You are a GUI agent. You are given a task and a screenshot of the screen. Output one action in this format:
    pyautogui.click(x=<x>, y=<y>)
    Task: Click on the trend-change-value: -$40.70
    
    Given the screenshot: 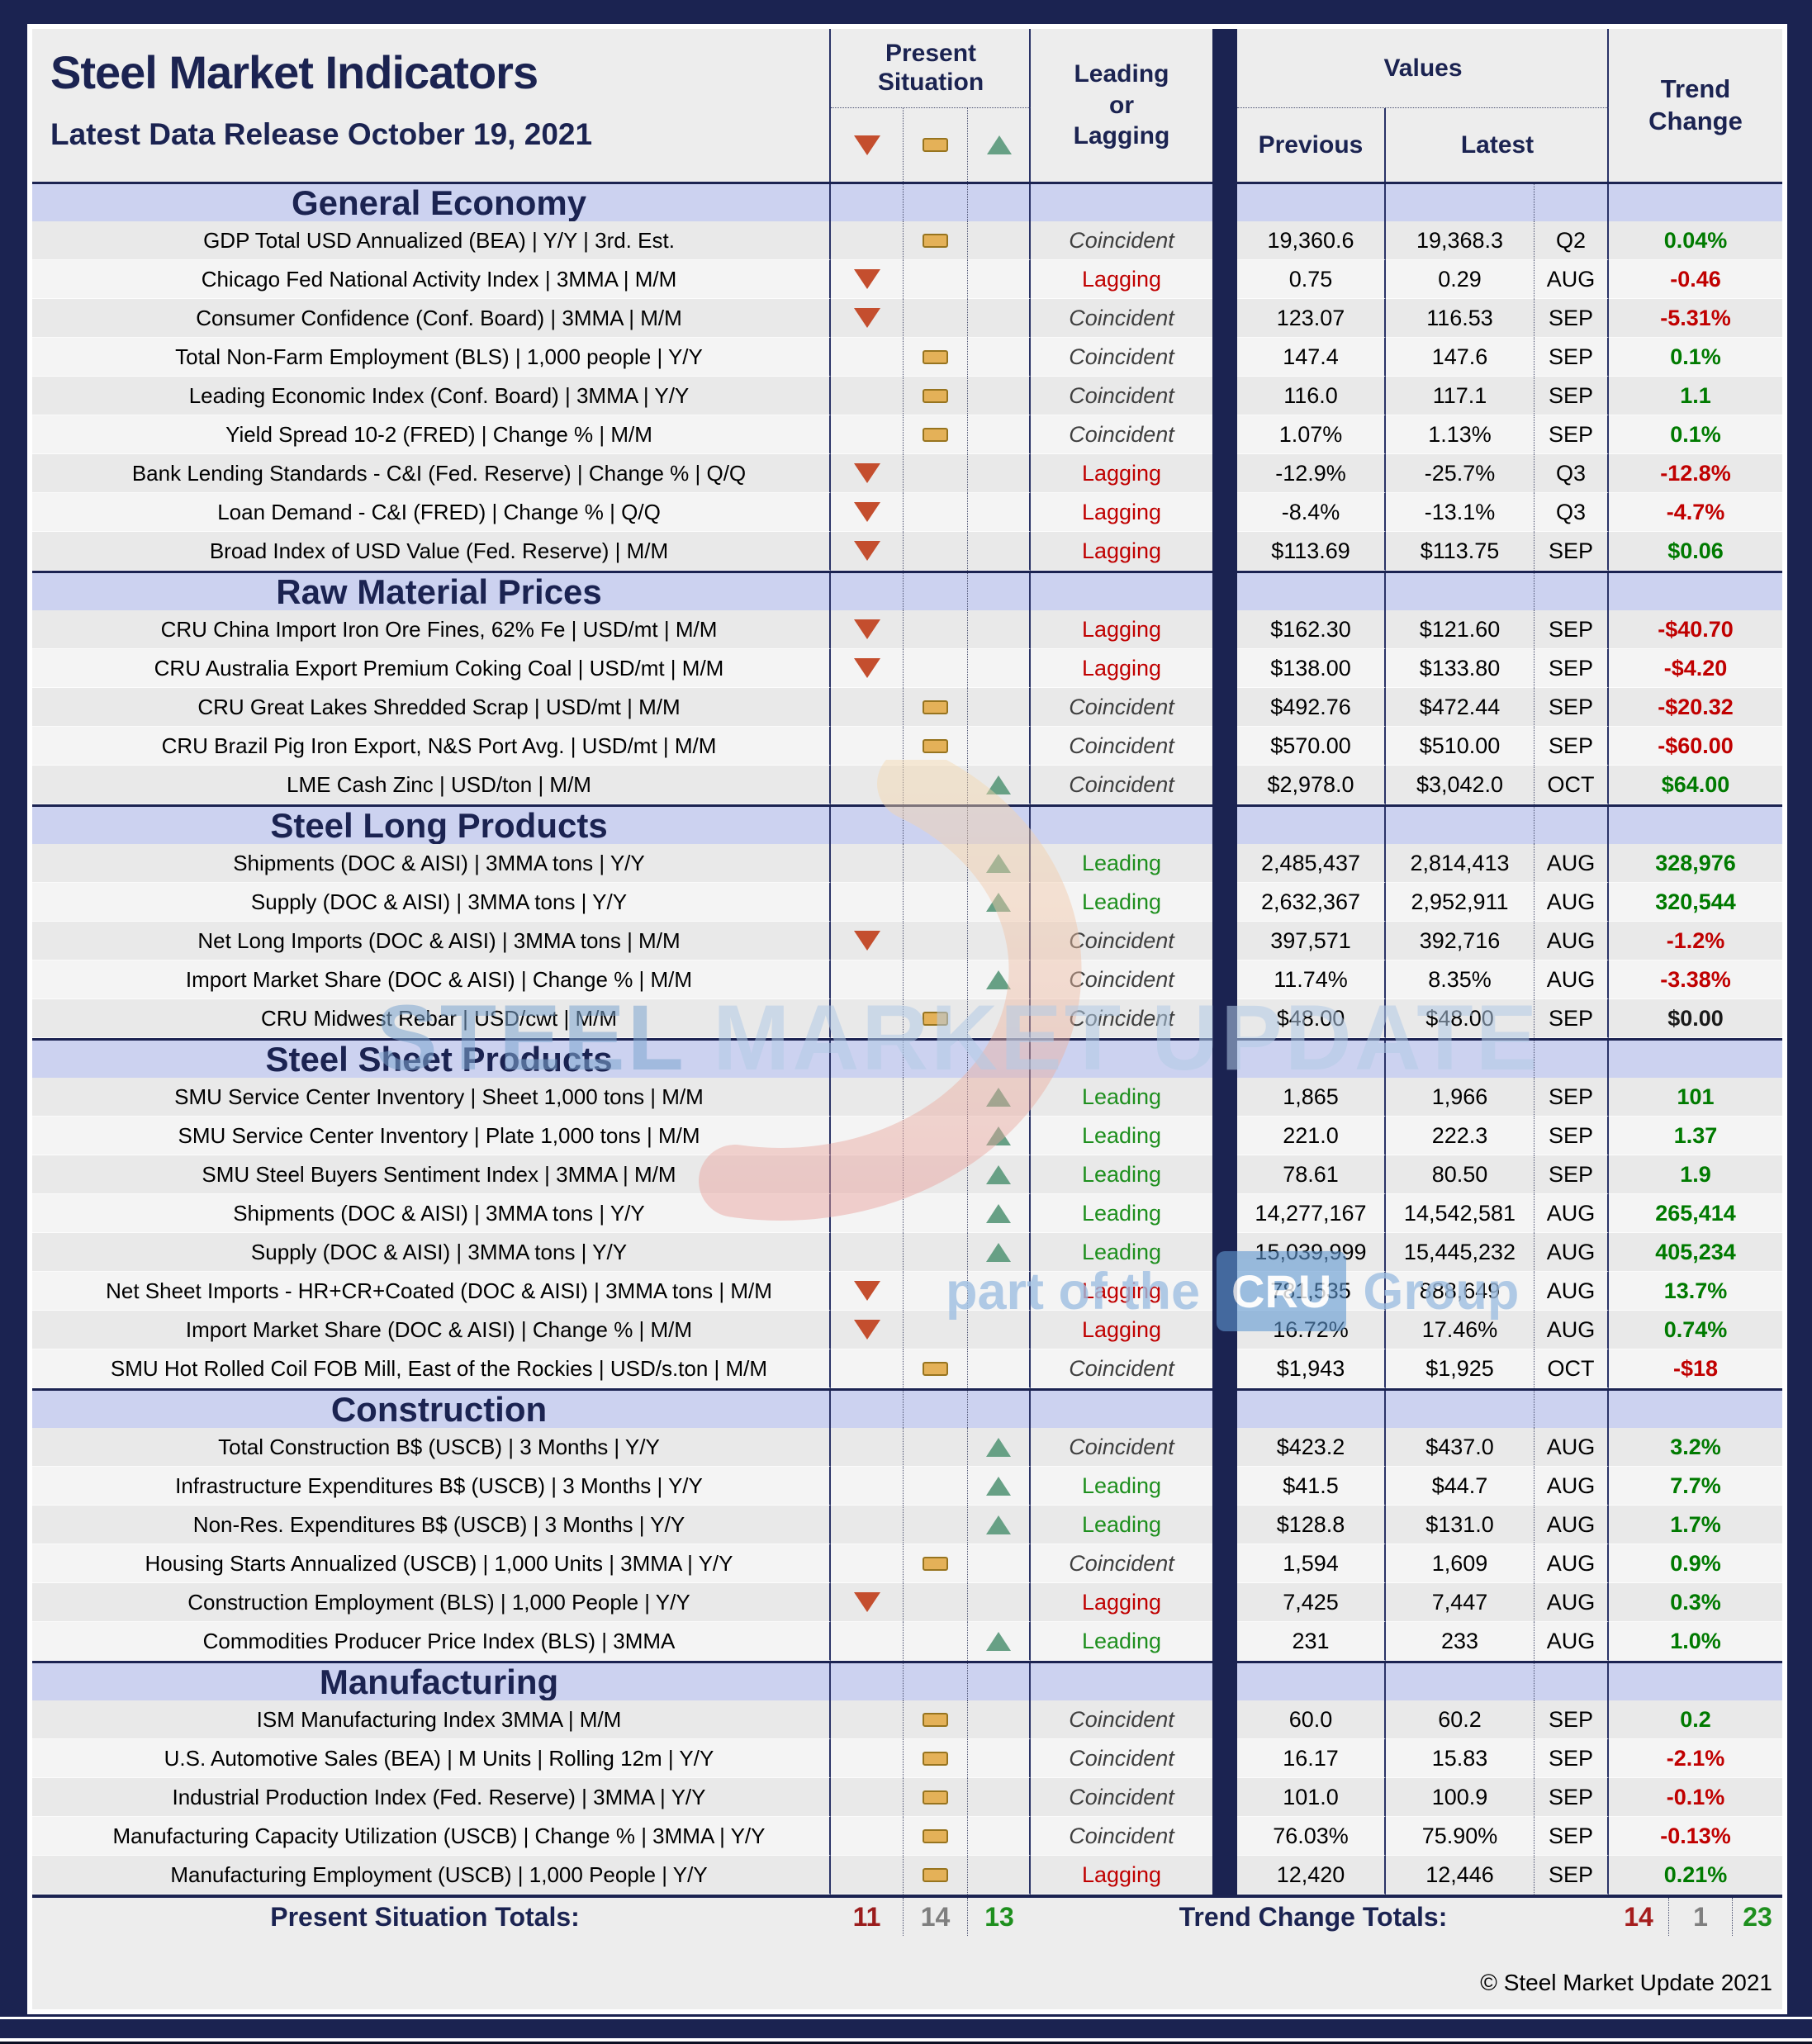 What is the action you would take?
    pyautogui.click(x=1696, y=629)
    